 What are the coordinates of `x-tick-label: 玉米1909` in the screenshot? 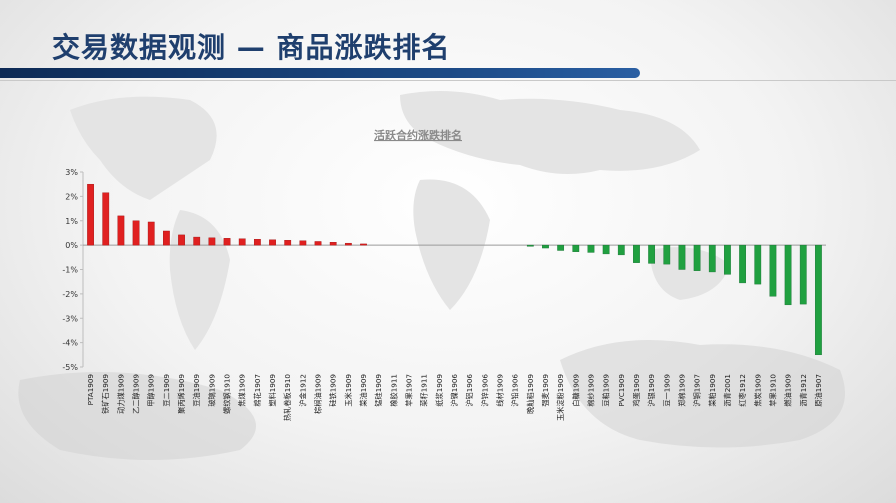 It's located at (348, 390).